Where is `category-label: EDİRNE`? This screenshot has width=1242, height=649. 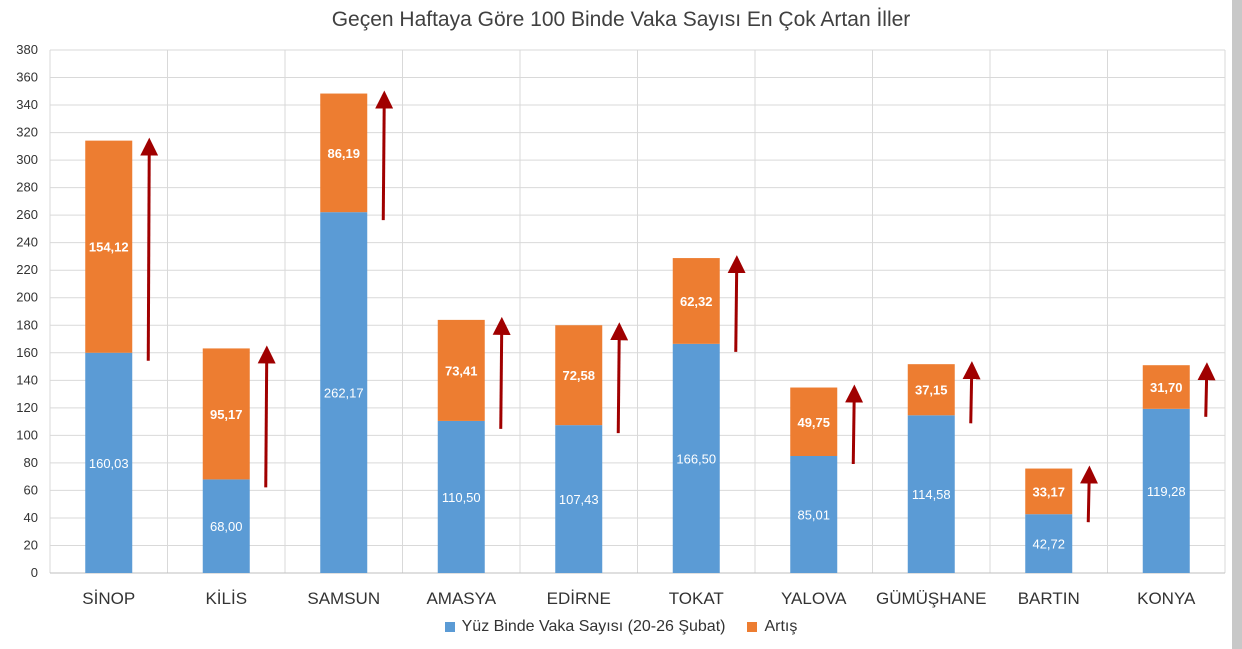
category-label: EDİRNE is located at coordinates (579, 598).